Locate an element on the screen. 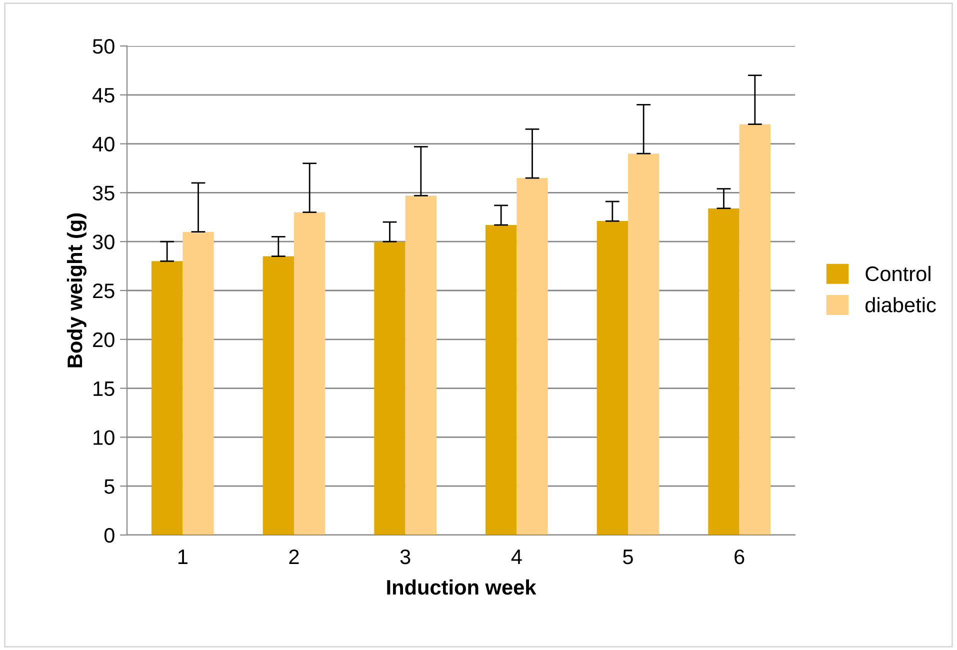 Image resolution: width=957 pixels, height=650 pixels. x-tick-label: 1 is located at coordinates (183, 557).